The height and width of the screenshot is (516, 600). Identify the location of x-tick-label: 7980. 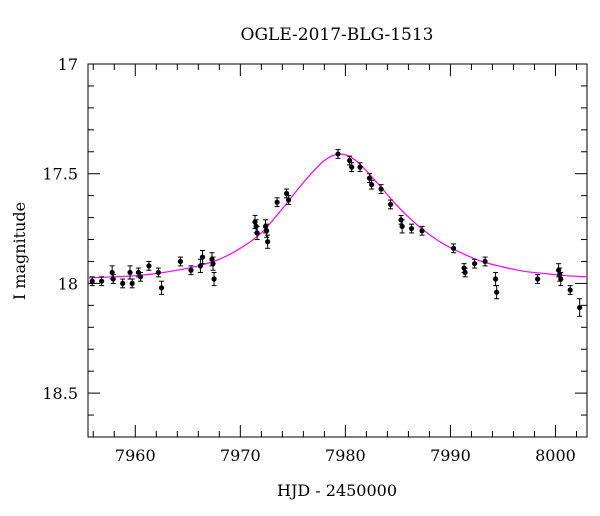
(345, 455).